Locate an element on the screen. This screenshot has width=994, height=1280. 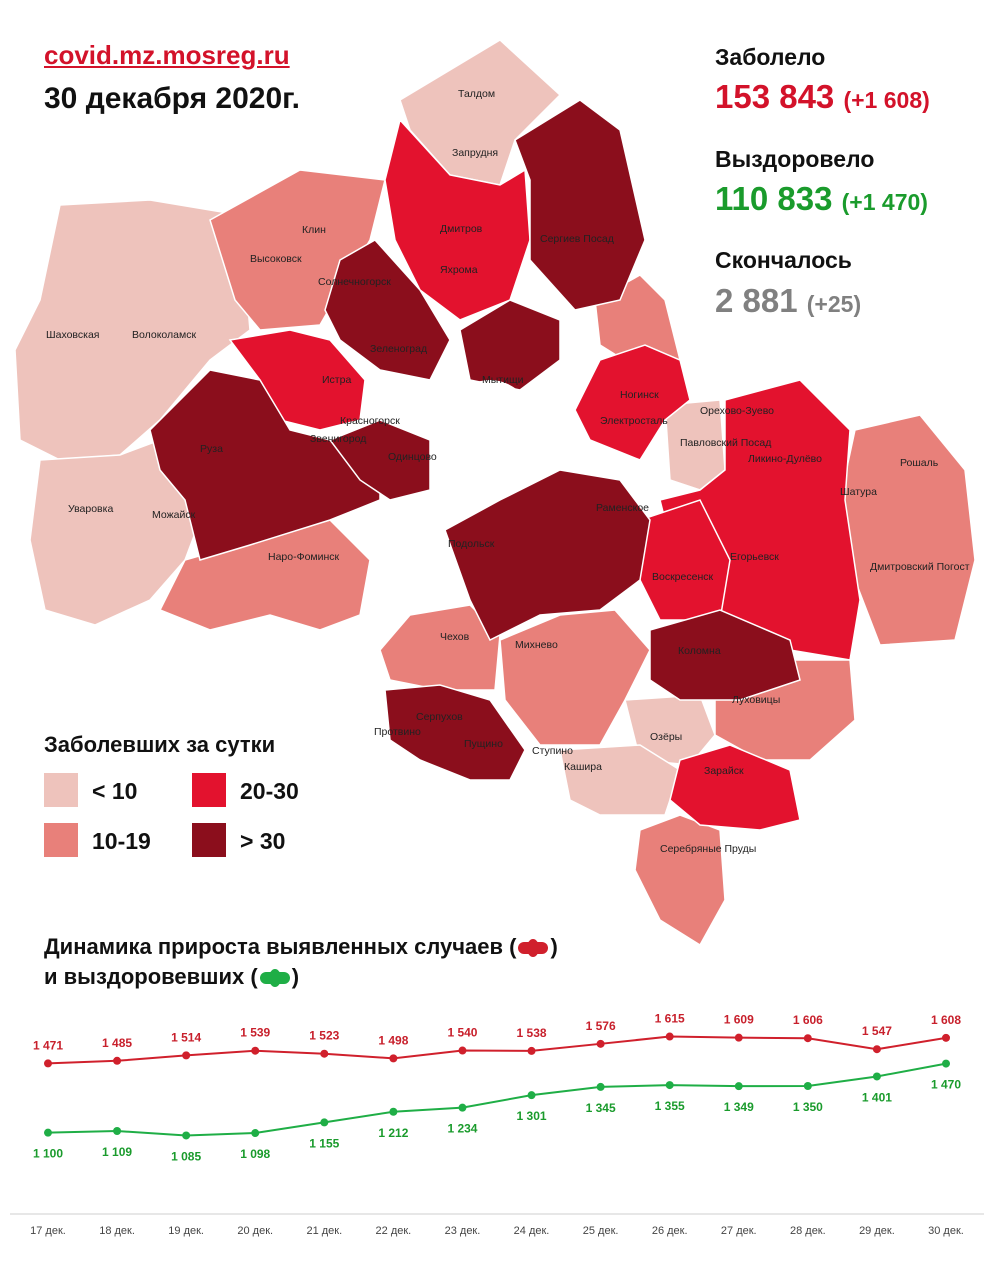
recovered-value: 110 833 (+1 470) is located at coordinates (821, 199).